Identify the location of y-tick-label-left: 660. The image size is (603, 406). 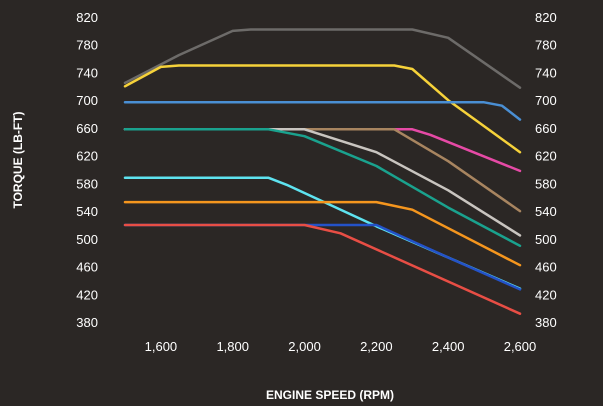
(87, 128).